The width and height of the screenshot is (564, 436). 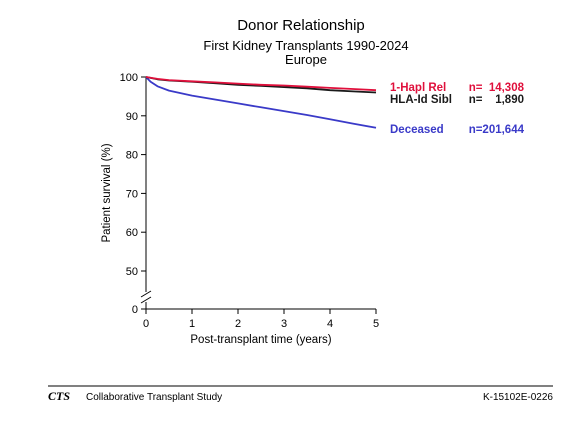 I want to click on footer-org-name: Collaborative Transplant Study, so click(x=154, y=397).